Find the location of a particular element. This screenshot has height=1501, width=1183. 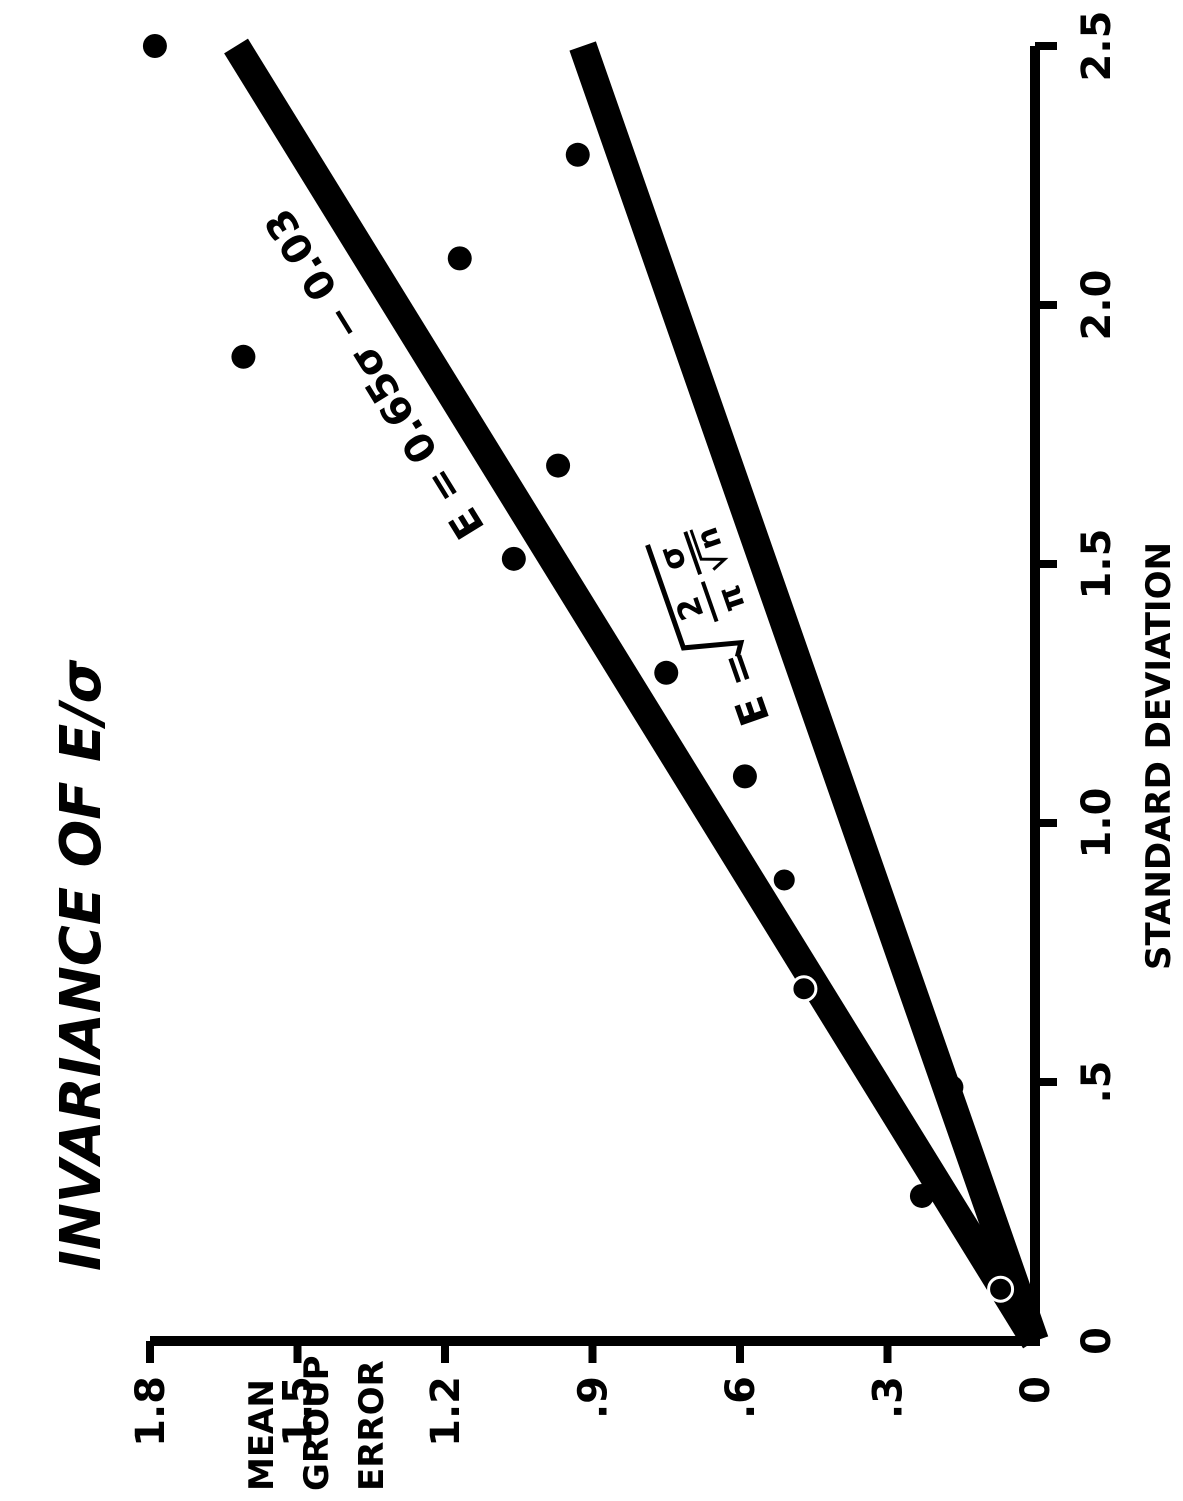

x-tick-label: 1.0 is located at coordinates (1097, 823).